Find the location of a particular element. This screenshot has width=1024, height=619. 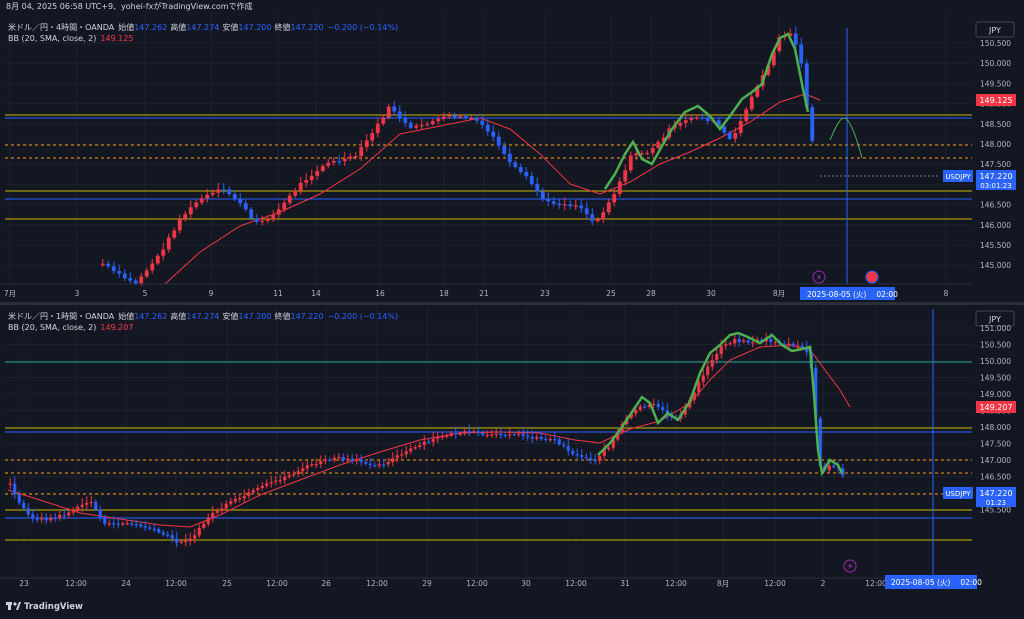

time-tick: 25 is located at coordinates (227, 583).